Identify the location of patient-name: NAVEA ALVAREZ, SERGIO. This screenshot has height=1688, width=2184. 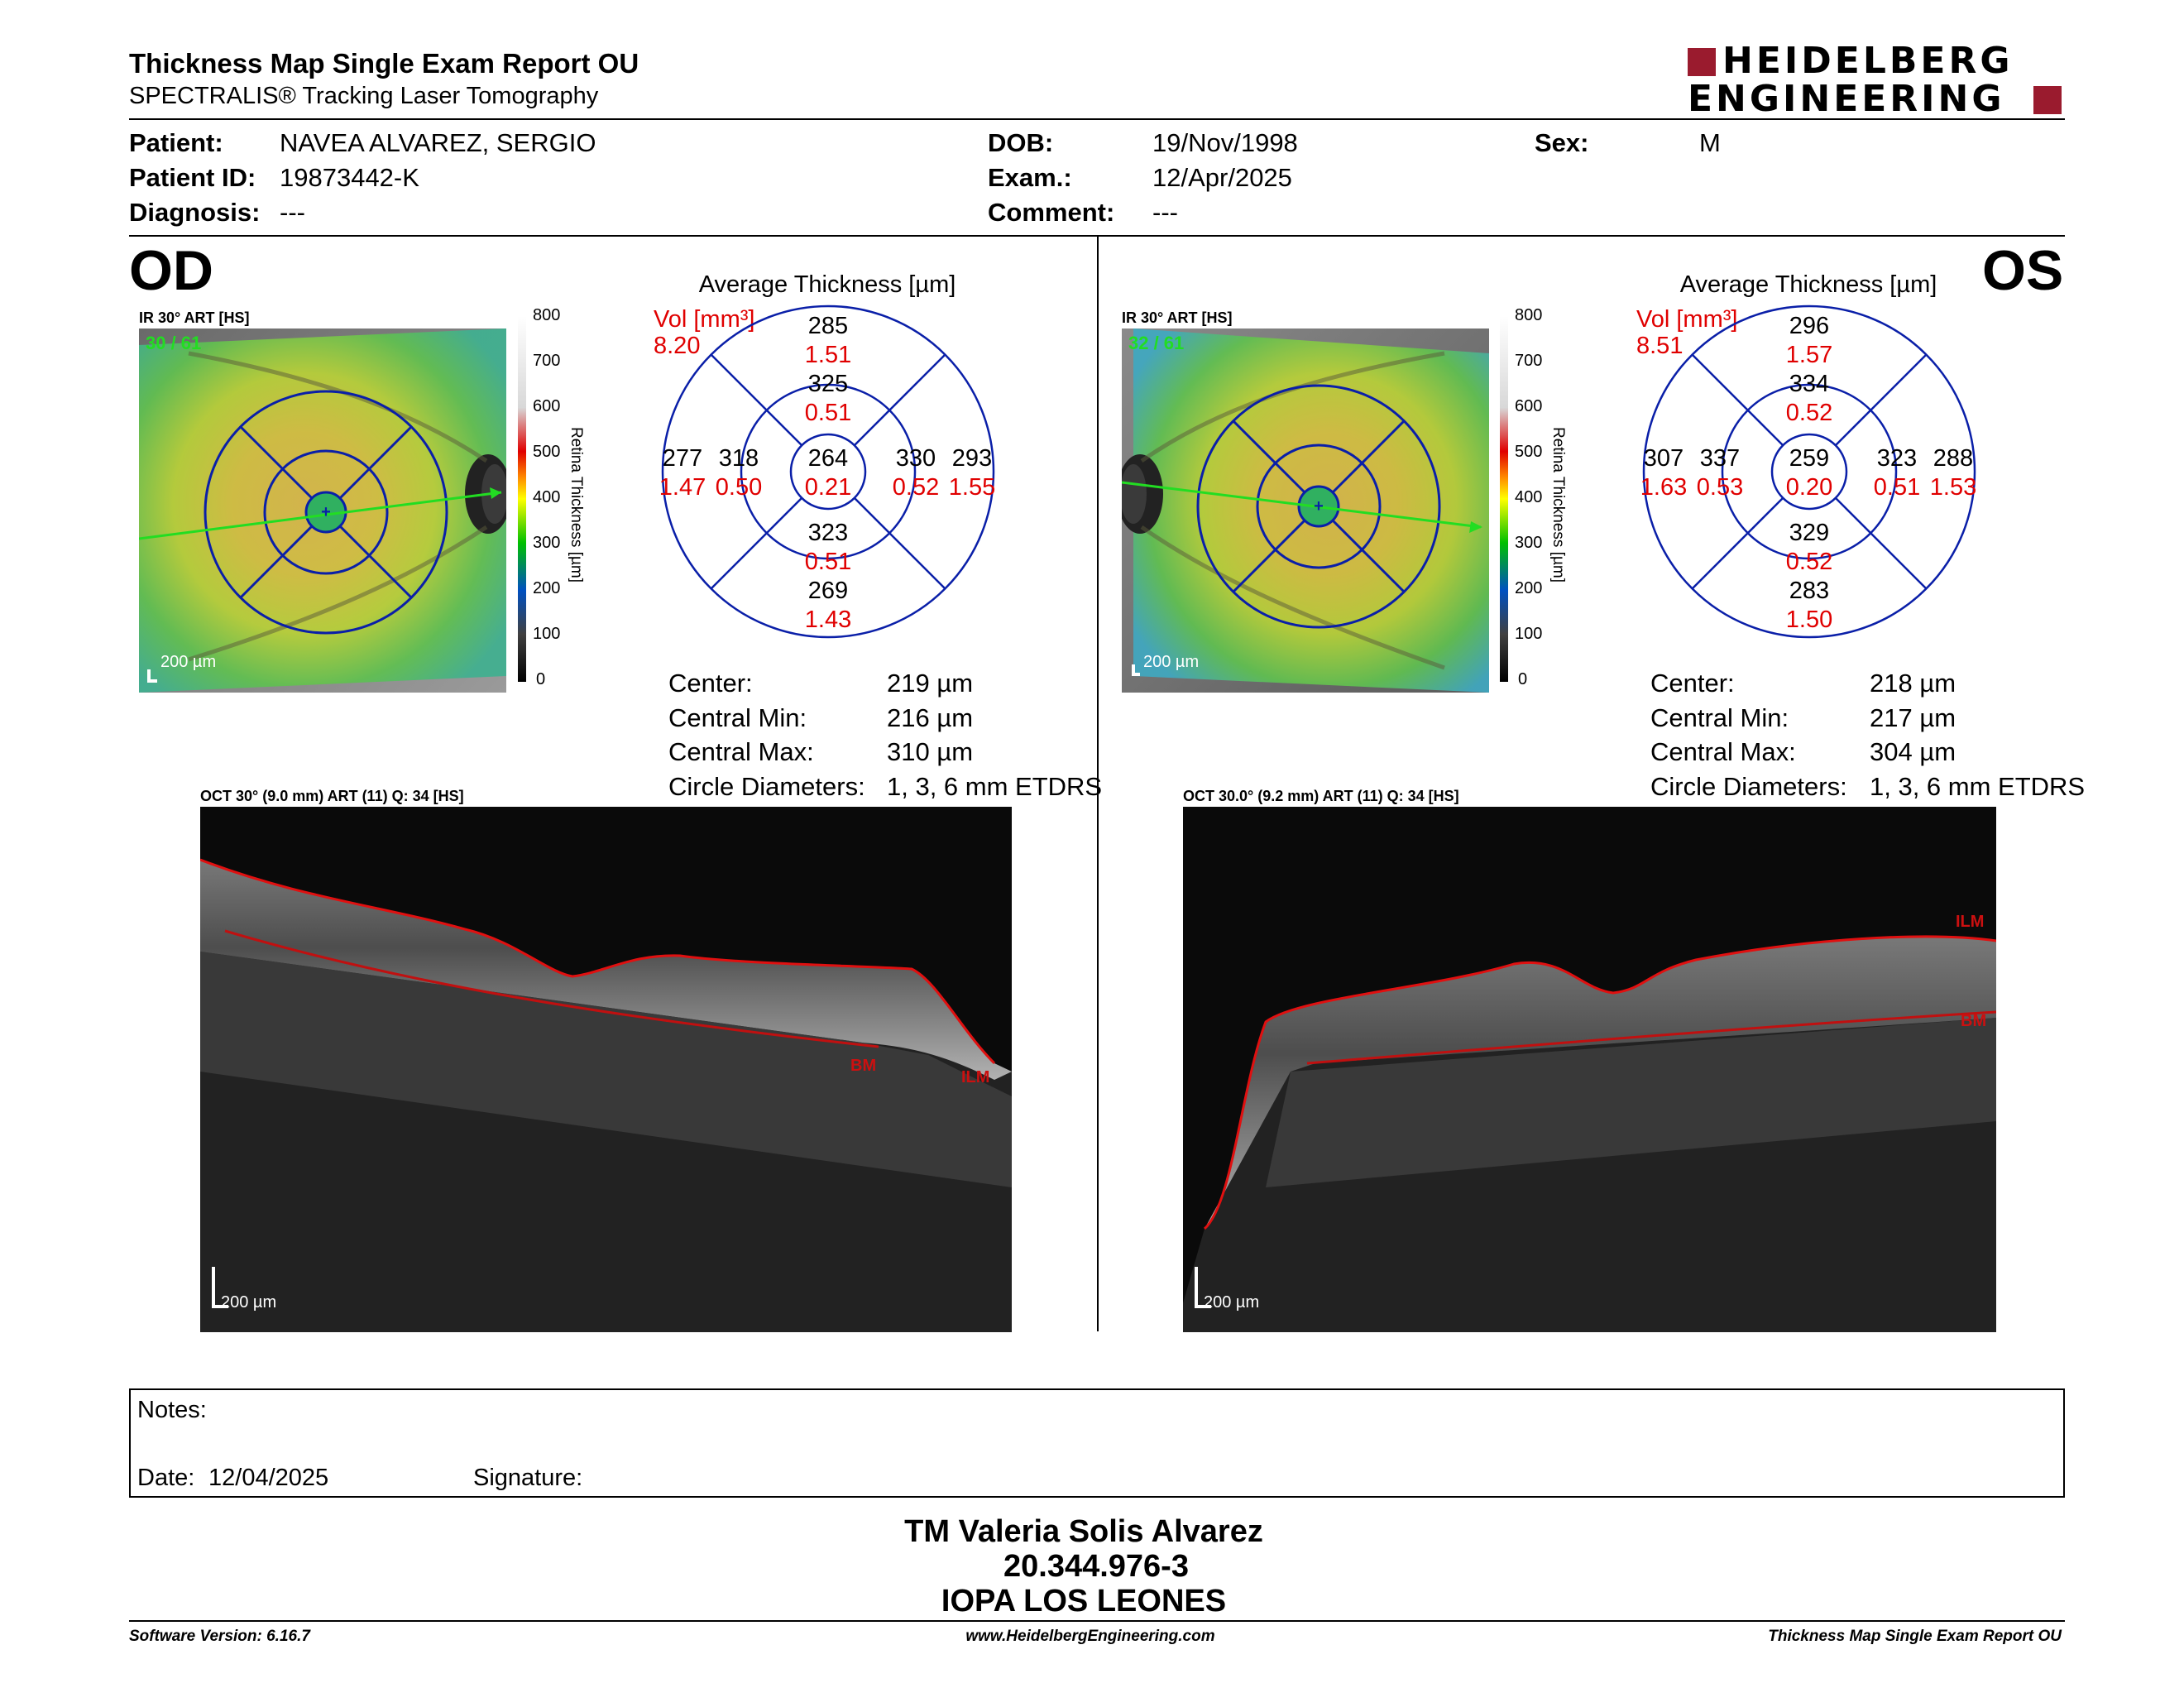
(438, 142).